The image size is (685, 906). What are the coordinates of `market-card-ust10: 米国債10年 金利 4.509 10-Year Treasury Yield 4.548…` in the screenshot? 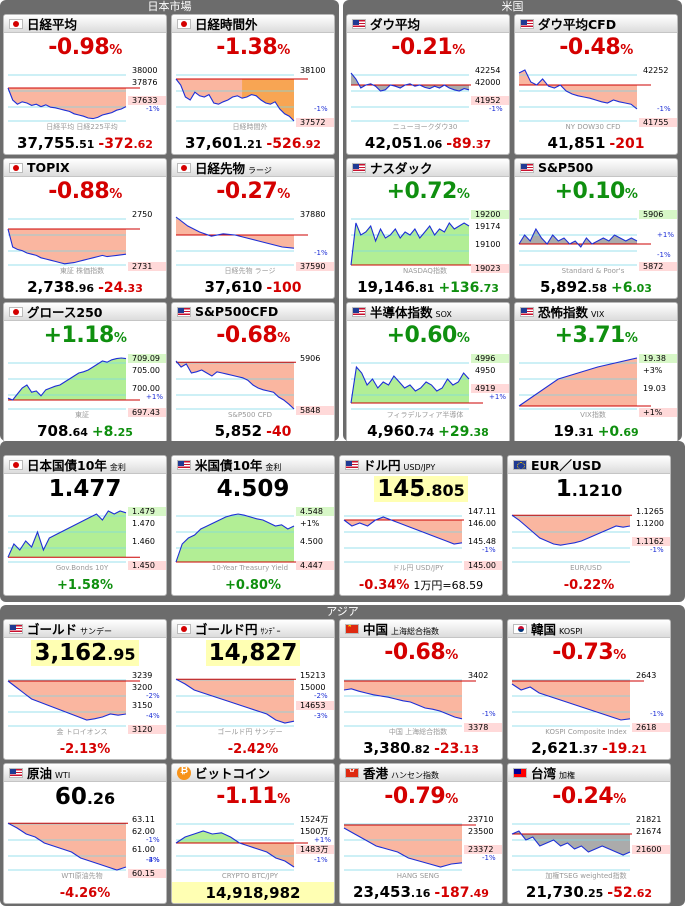 It's located at (253, 525).